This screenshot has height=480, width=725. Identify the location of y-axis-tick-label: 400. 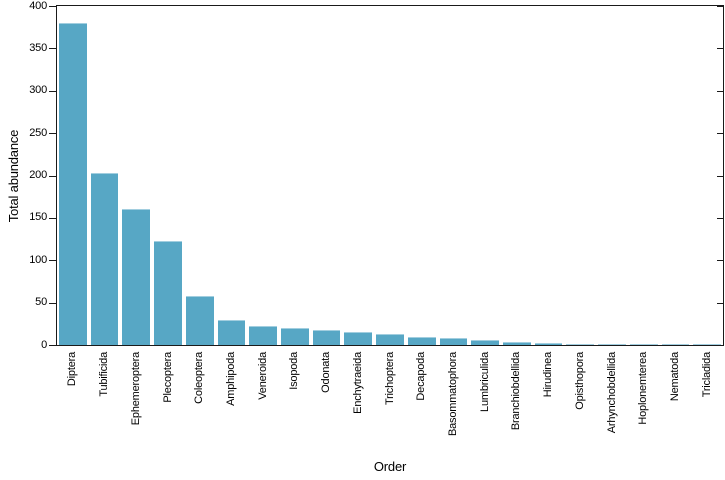
(38, 6).